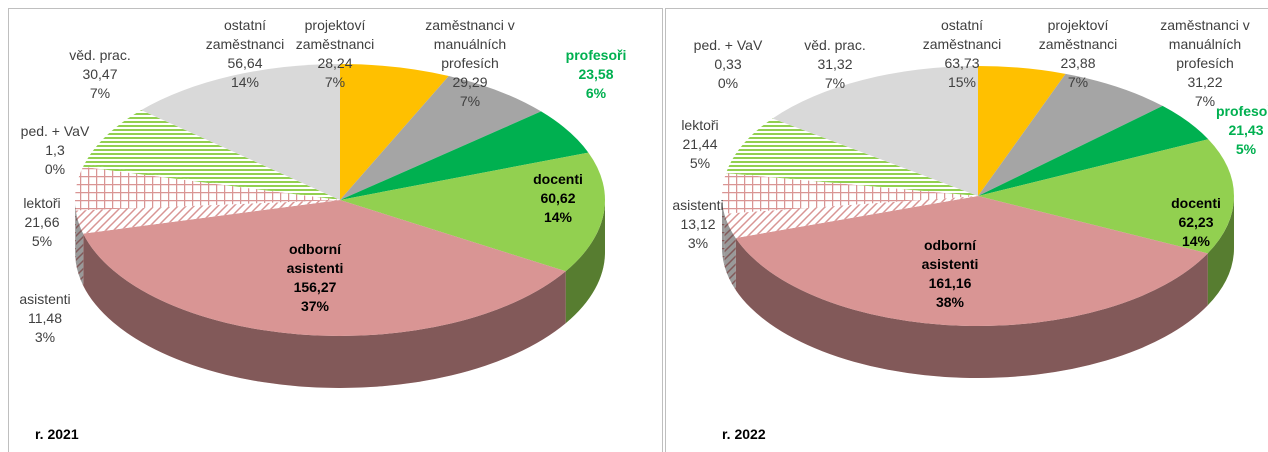  What do you see at coordinates (315, 306) in the screenshot?
I see `label-percent: 37%` at bounding box center [315, 306].